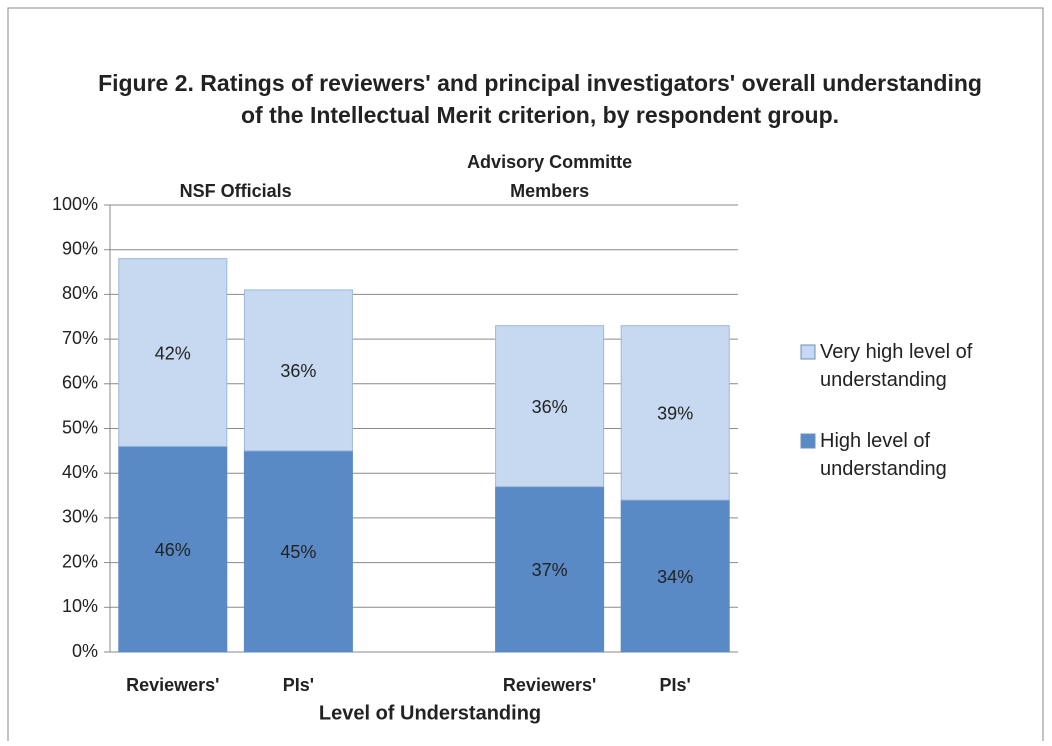 The height and width of the screenshot is (746, 1052). What do you see at coordinates (80, 427) in the screenshot?
I see `y-tick-label: 50%` at bounding box center [80, 427].